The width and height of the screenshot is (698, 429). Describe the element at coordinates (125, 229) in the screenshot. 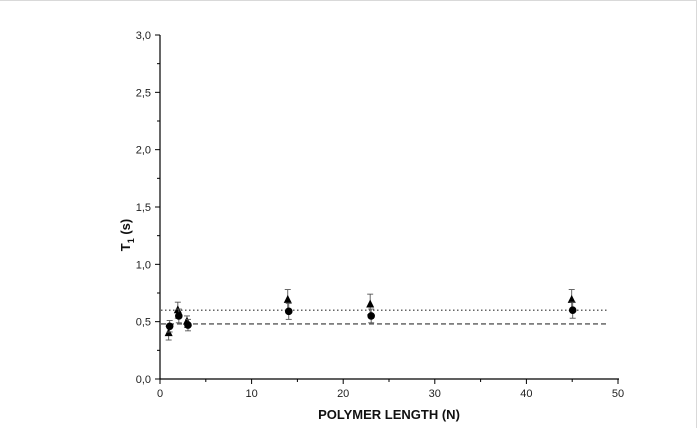

I see `y-axis-title-rest: (s)` at that location.